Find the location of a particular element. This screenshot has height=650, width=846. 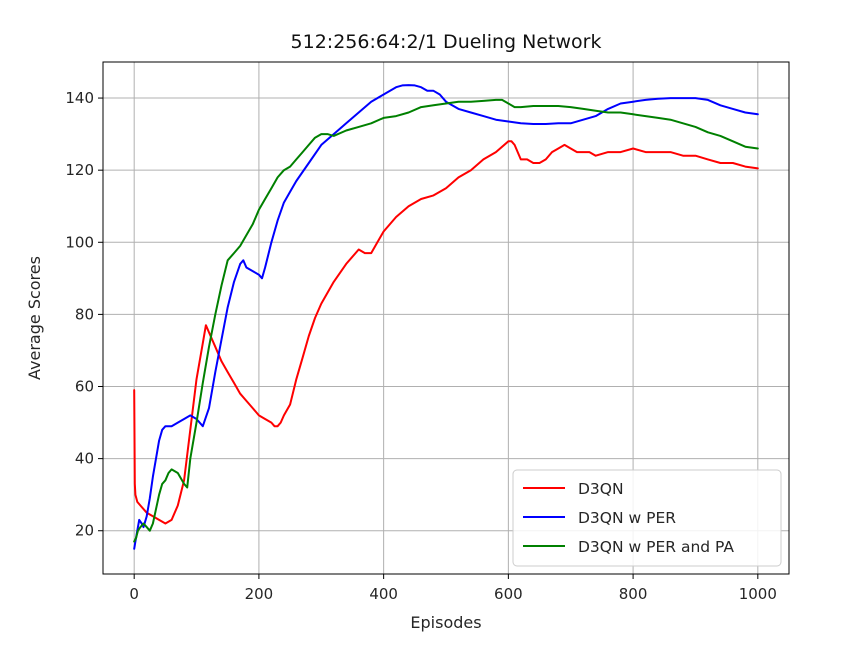

y-tick-label: 80 is located at coordinates (84, 314).